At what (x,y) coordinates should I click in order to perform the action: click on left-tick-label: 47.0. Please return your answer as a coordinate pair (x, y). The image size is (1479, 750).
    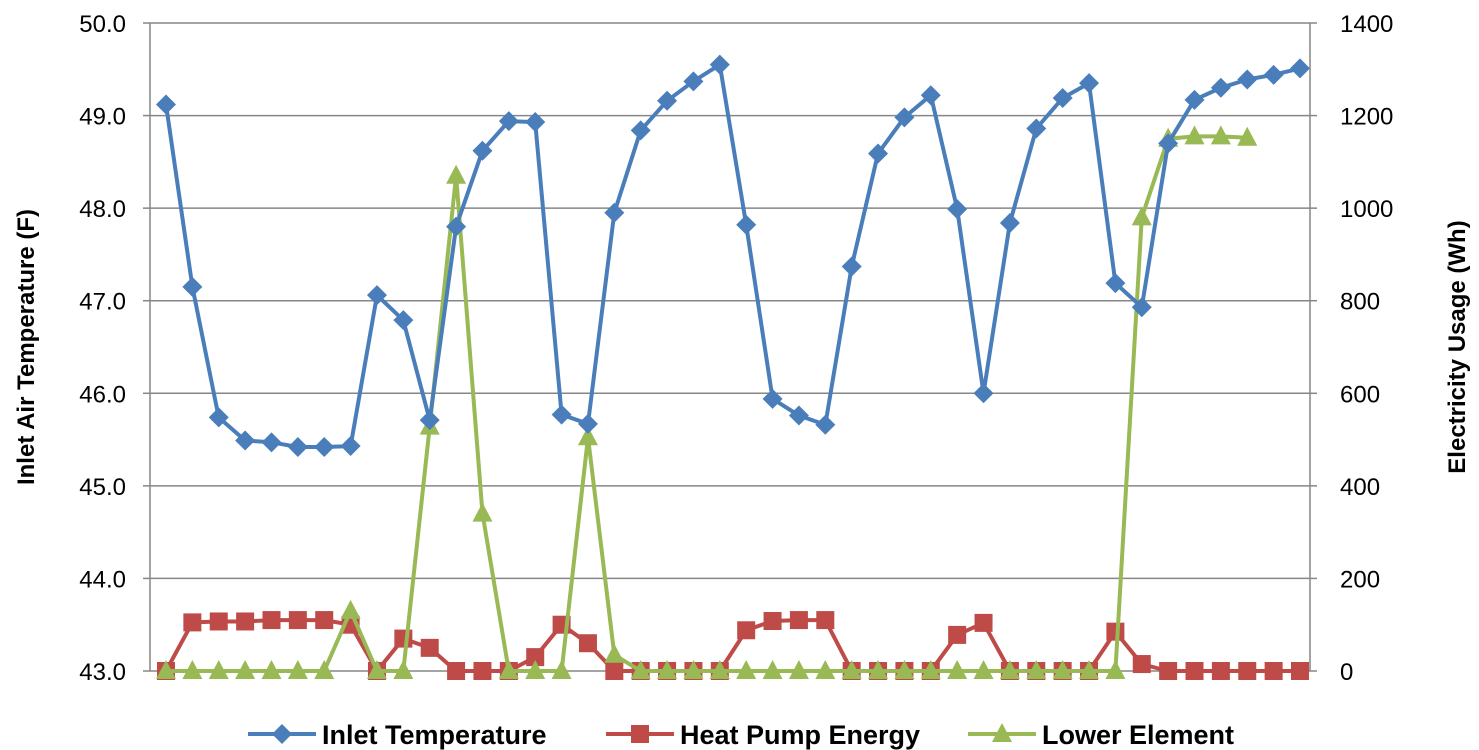
    Looking at the image, I should click on (102, 302).